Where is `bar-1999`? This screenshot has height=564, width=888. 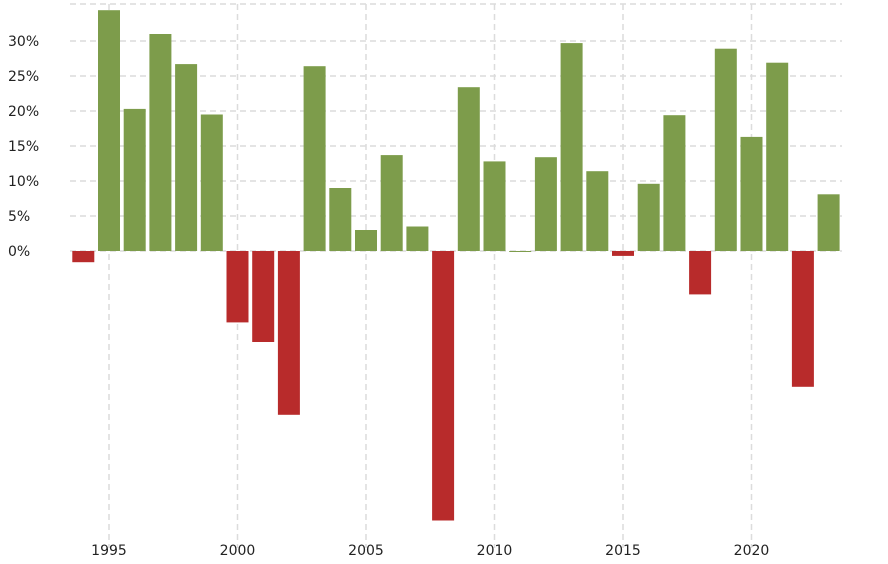
bar-1999 is located at coordinates (211, 182).